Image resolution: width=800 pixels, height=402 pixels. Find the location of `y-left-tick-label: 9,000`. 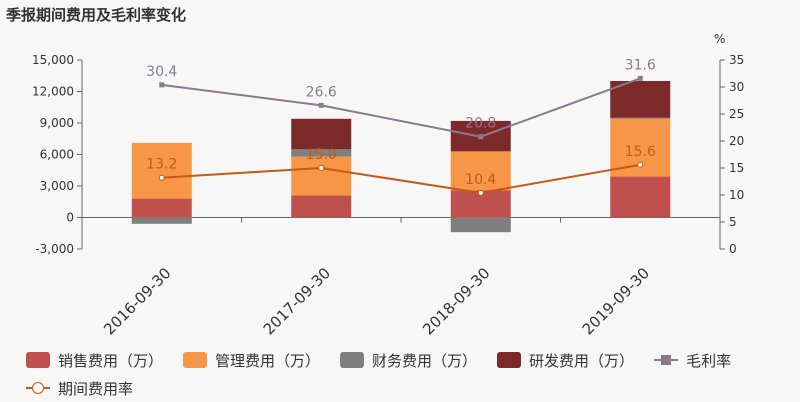

y-left-tick-label: 9,000 is located at coordinates (57, 123).